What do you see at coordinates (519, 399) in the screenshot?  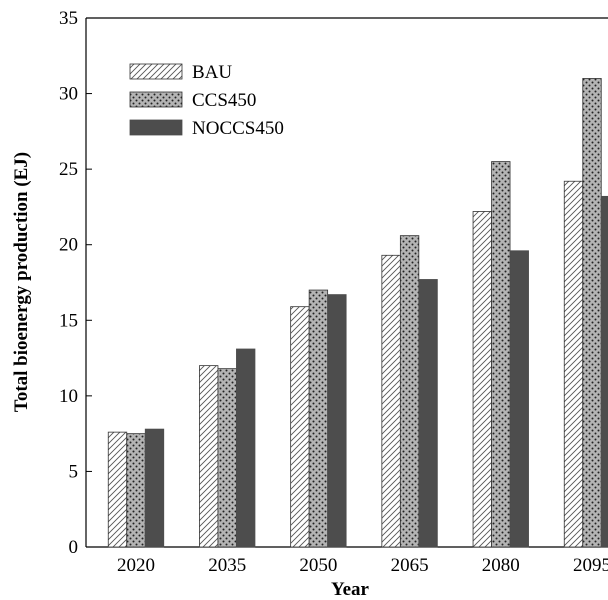 I see `bar-noccs450-2080` at bounding box center [519, 399].